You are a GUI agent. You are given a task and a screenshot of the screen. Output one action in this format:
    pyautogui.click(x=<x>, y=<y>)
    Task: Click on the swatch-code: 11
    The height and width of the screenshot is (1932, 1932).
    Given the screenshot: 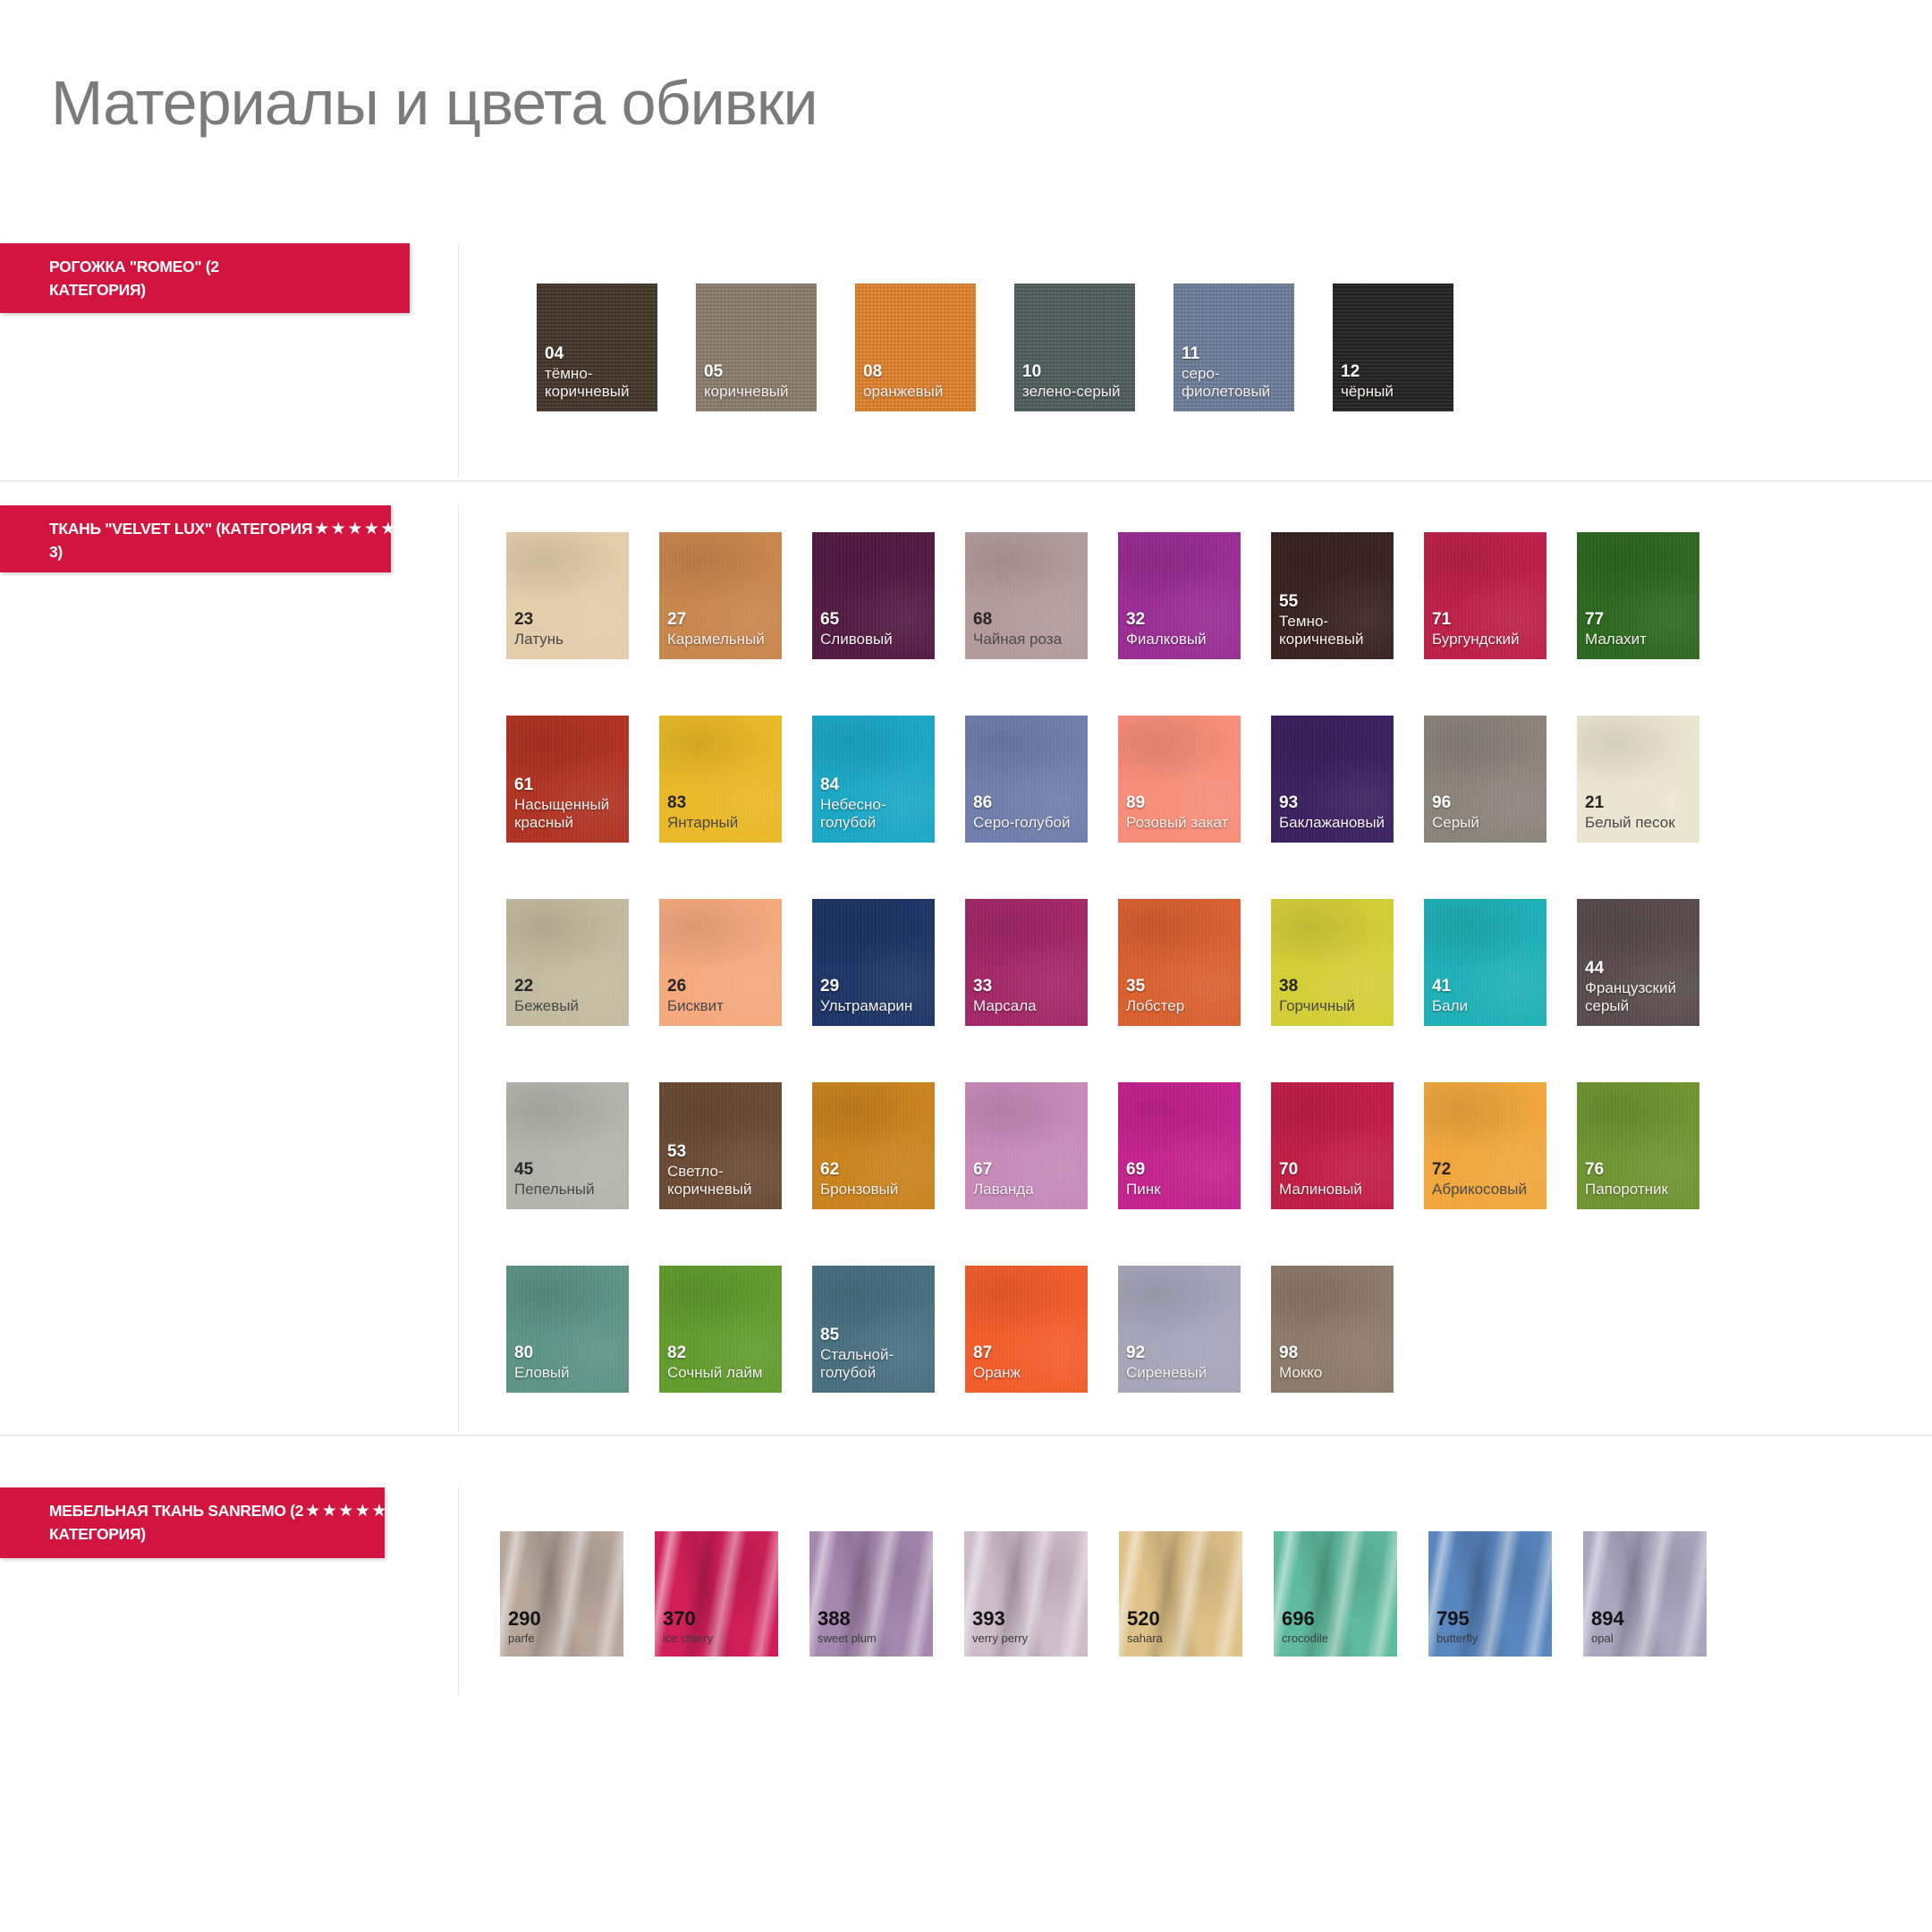 What is the action you would take?
    pyautogui.click(x=1191, y=354)
    